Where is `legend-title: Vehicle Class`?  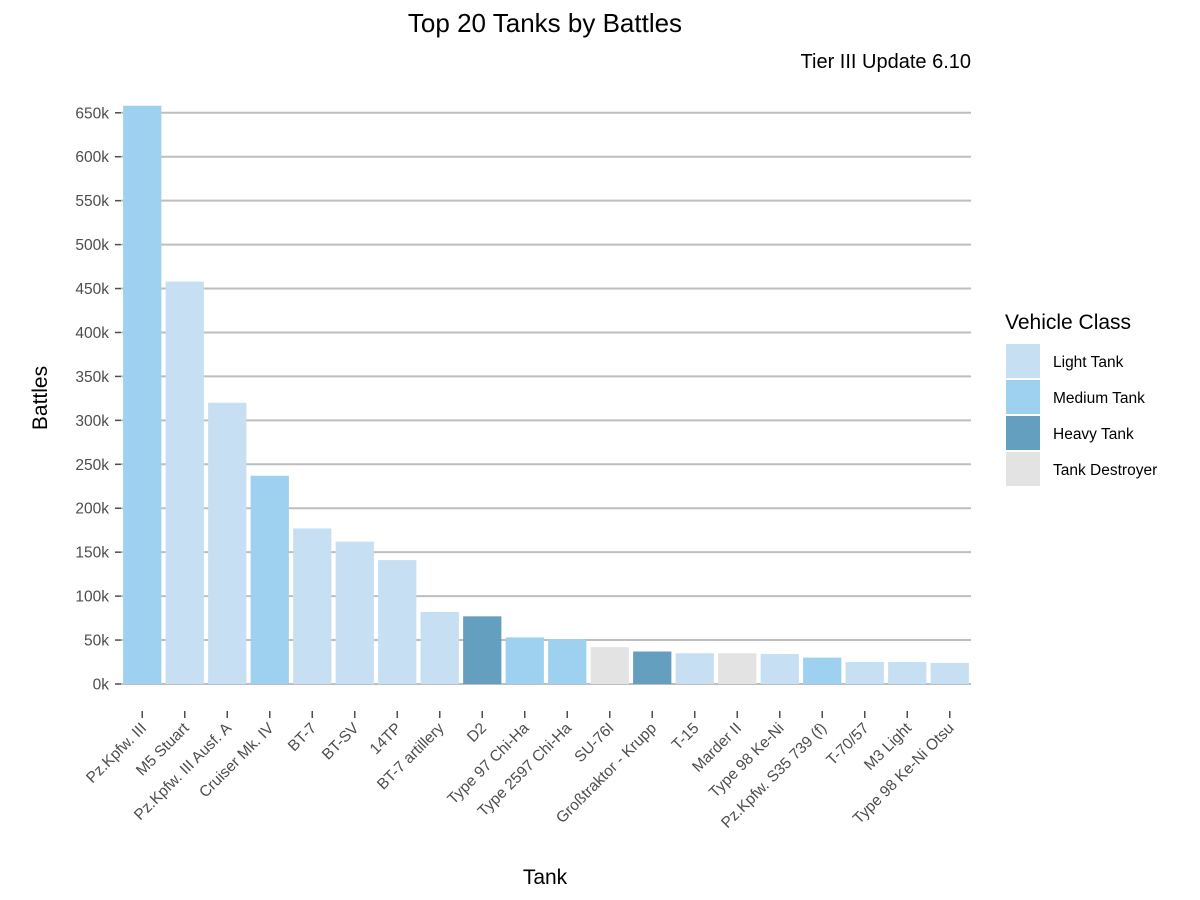
legend-title: Vehicle Class is located at coordinates (1068, 322).